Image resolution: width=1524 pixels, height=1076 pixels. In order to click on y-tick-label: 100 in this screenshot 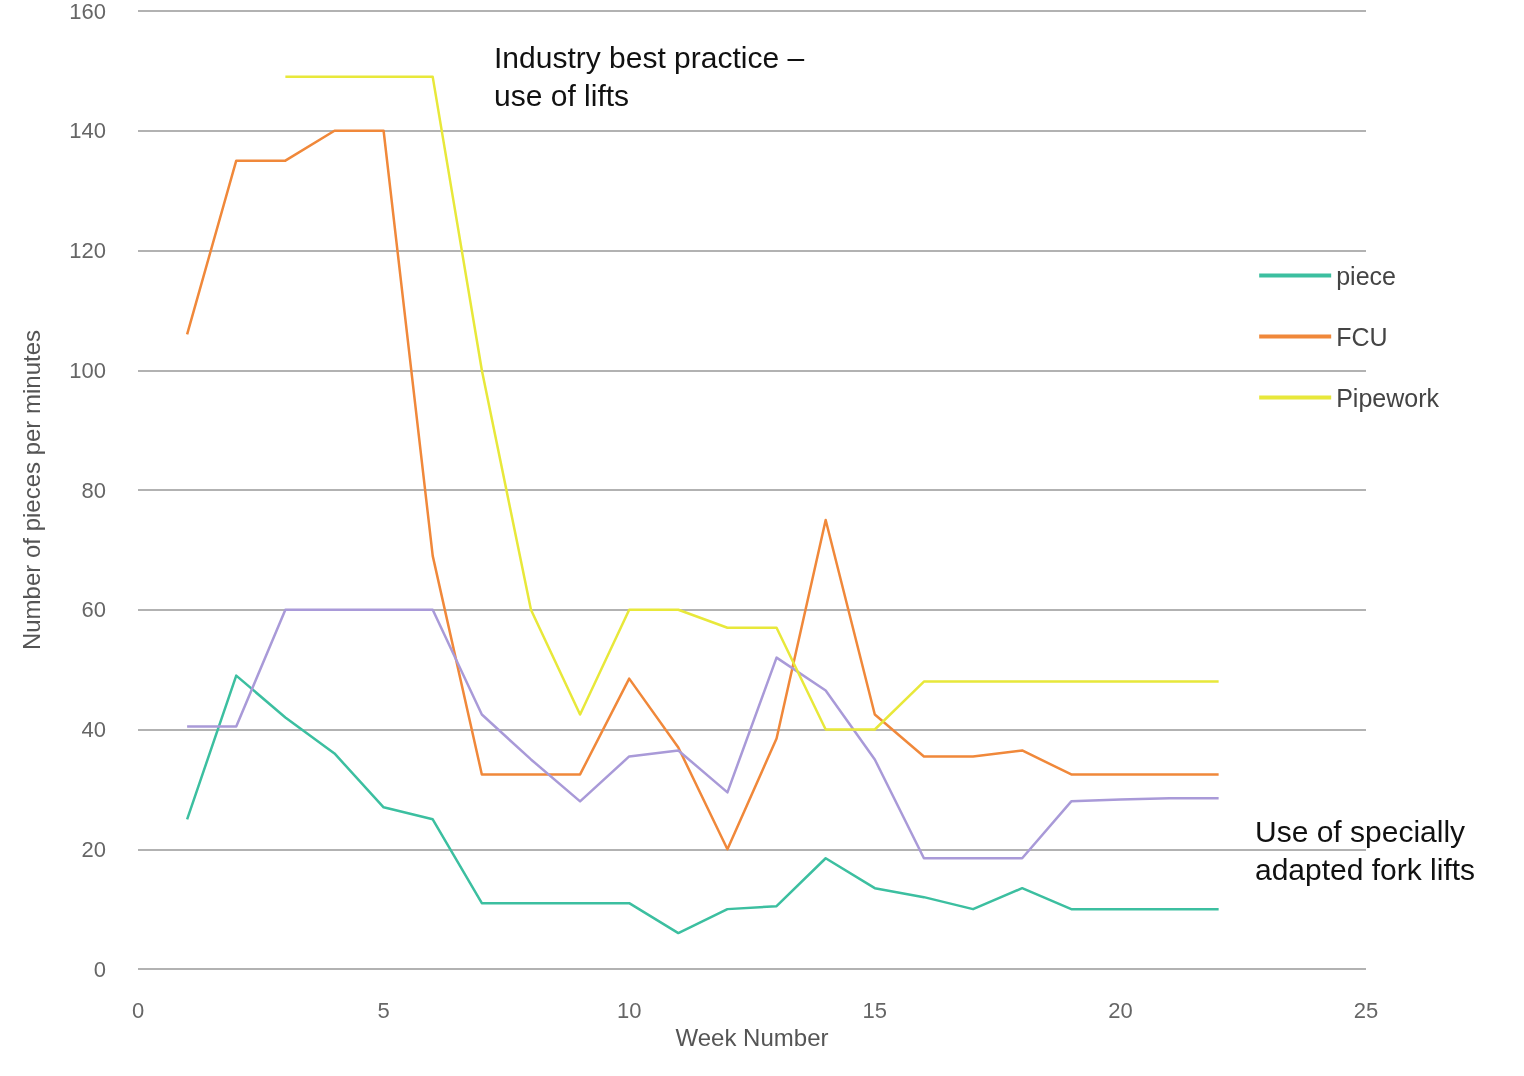, I will do `click(87, 370)`.